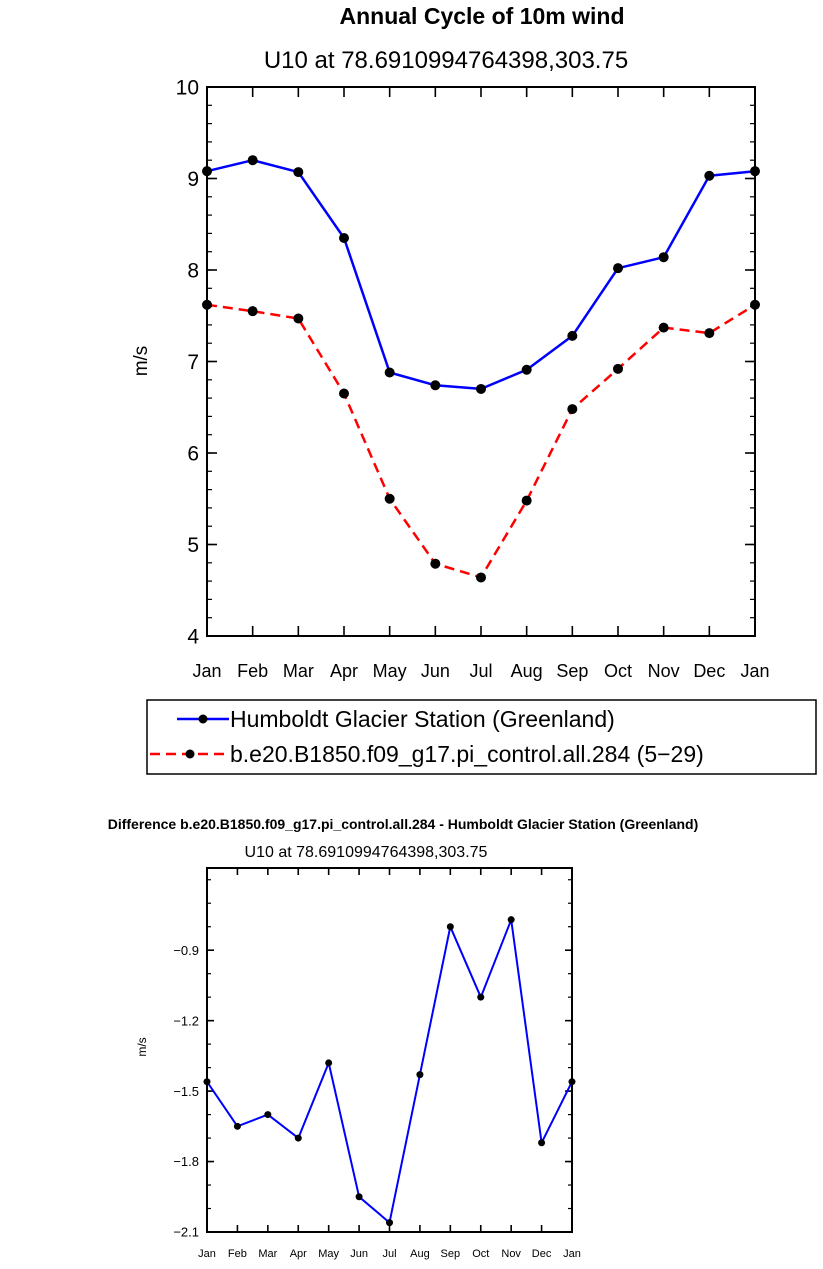  Describe the element at coordinates (193, 362) in the screenshot. I see `y-tick-label: 7` at that location.